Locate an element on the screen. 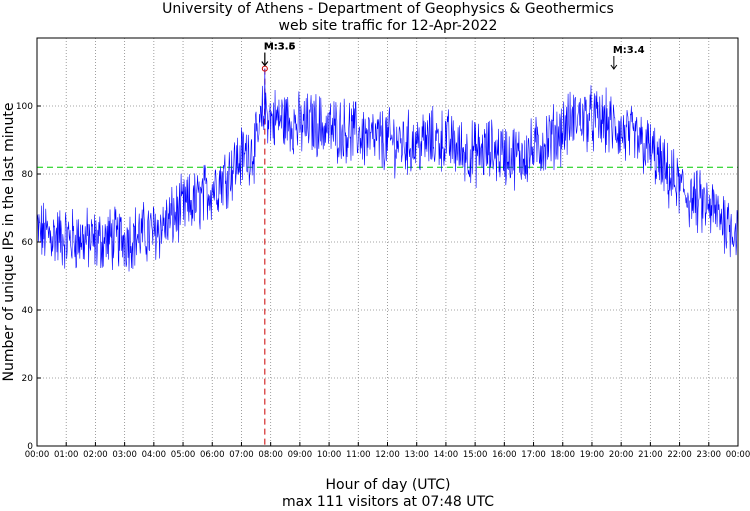 Image resolution: width=750 pixels, height=511 pixels. x-tick-label: 08:00 is located at coordinates (270, 455).